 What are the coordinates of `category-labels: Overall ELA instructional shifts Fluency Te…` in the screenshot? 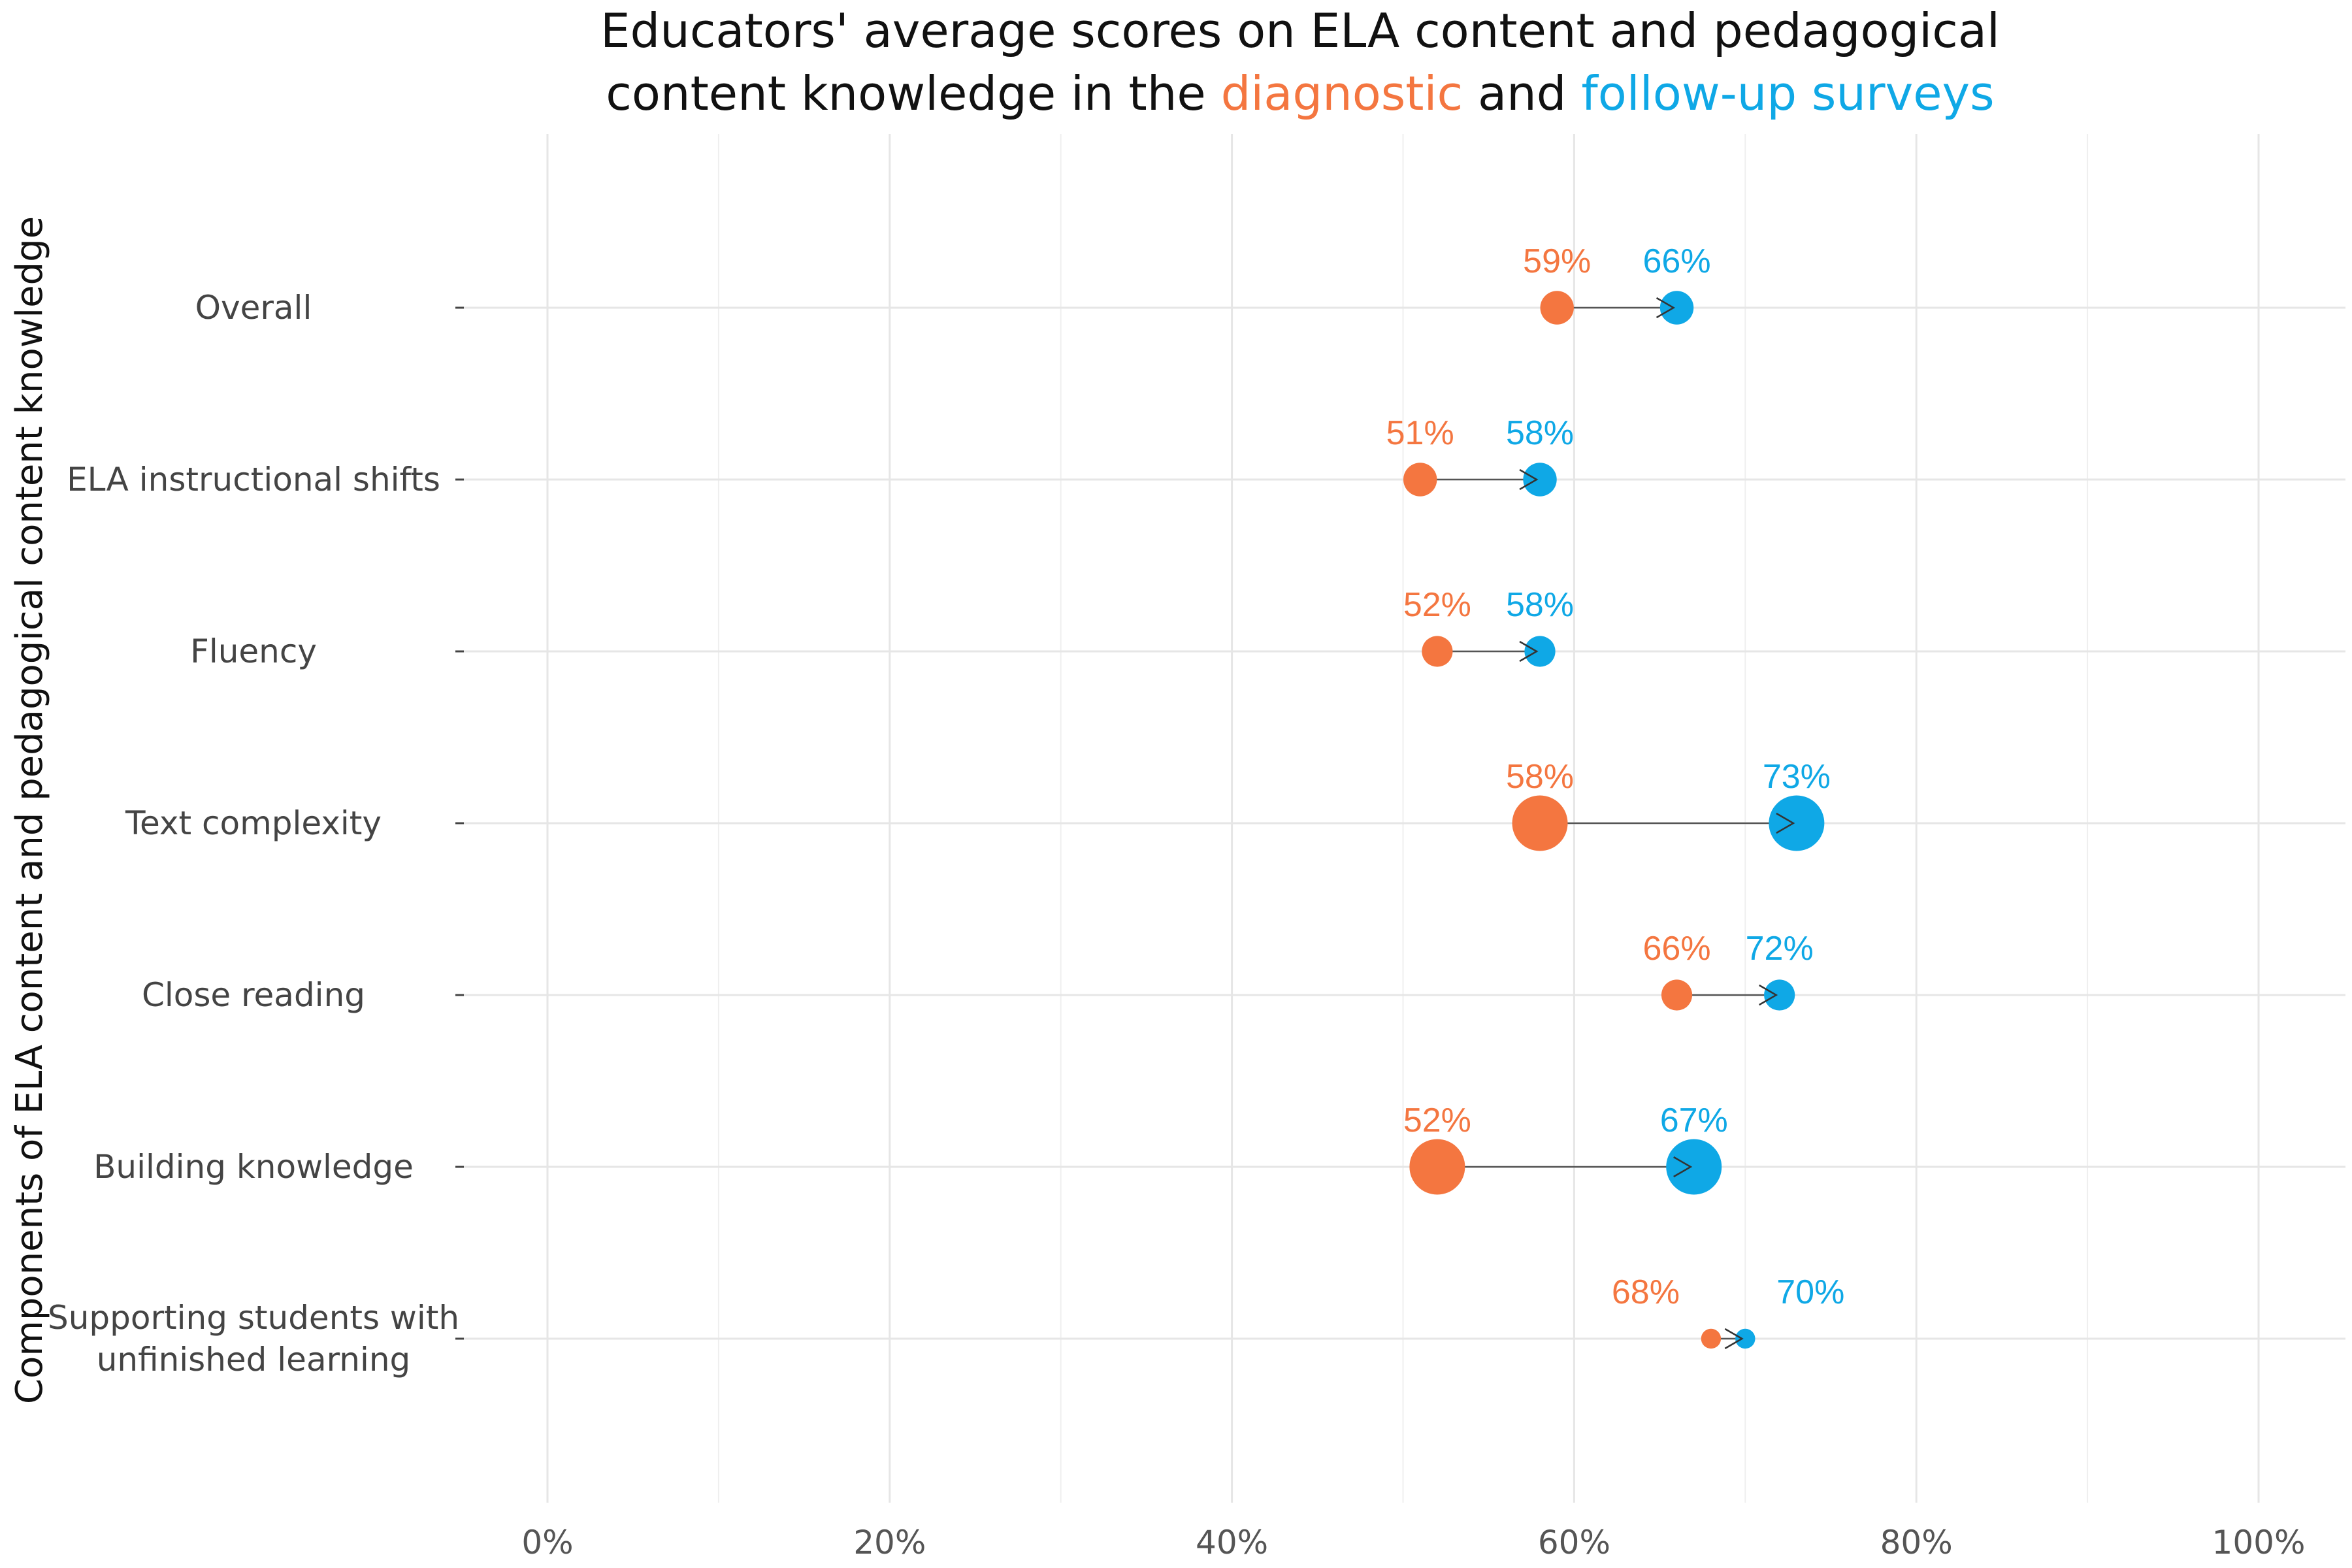 It's located at (253, 834).